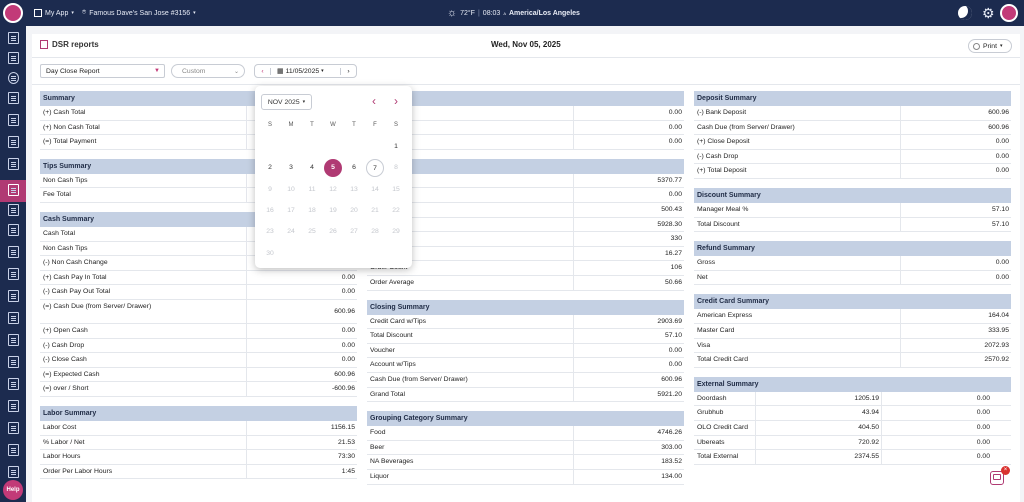 This screenshot has width=1024, height=502. What do you see at coordinates (988, 13) in the screenshot?
I see `settings-button: ⚙` at bounding box center [988, 13].